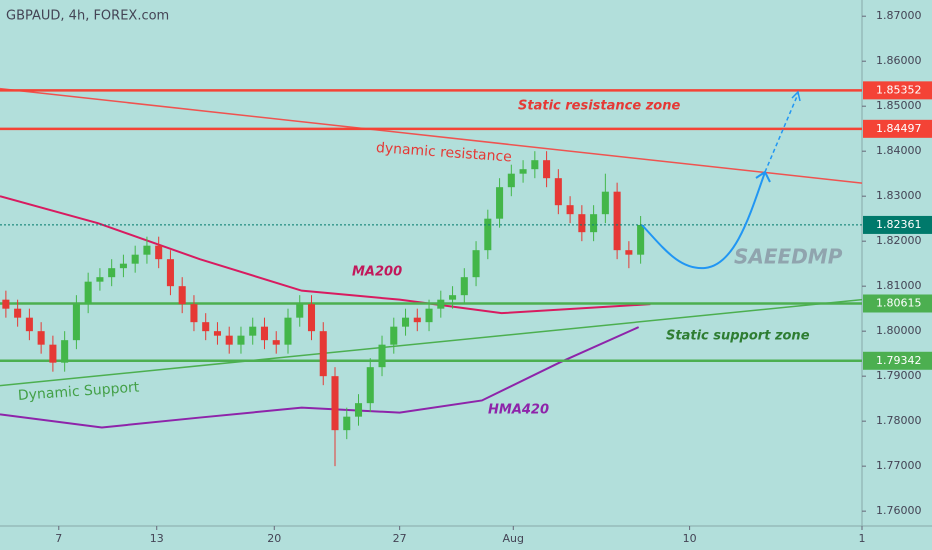 Image resolution: width=932 pixels, height=550 pixels. I want to click on watermark: SAEEDMP, so click(788, 257).